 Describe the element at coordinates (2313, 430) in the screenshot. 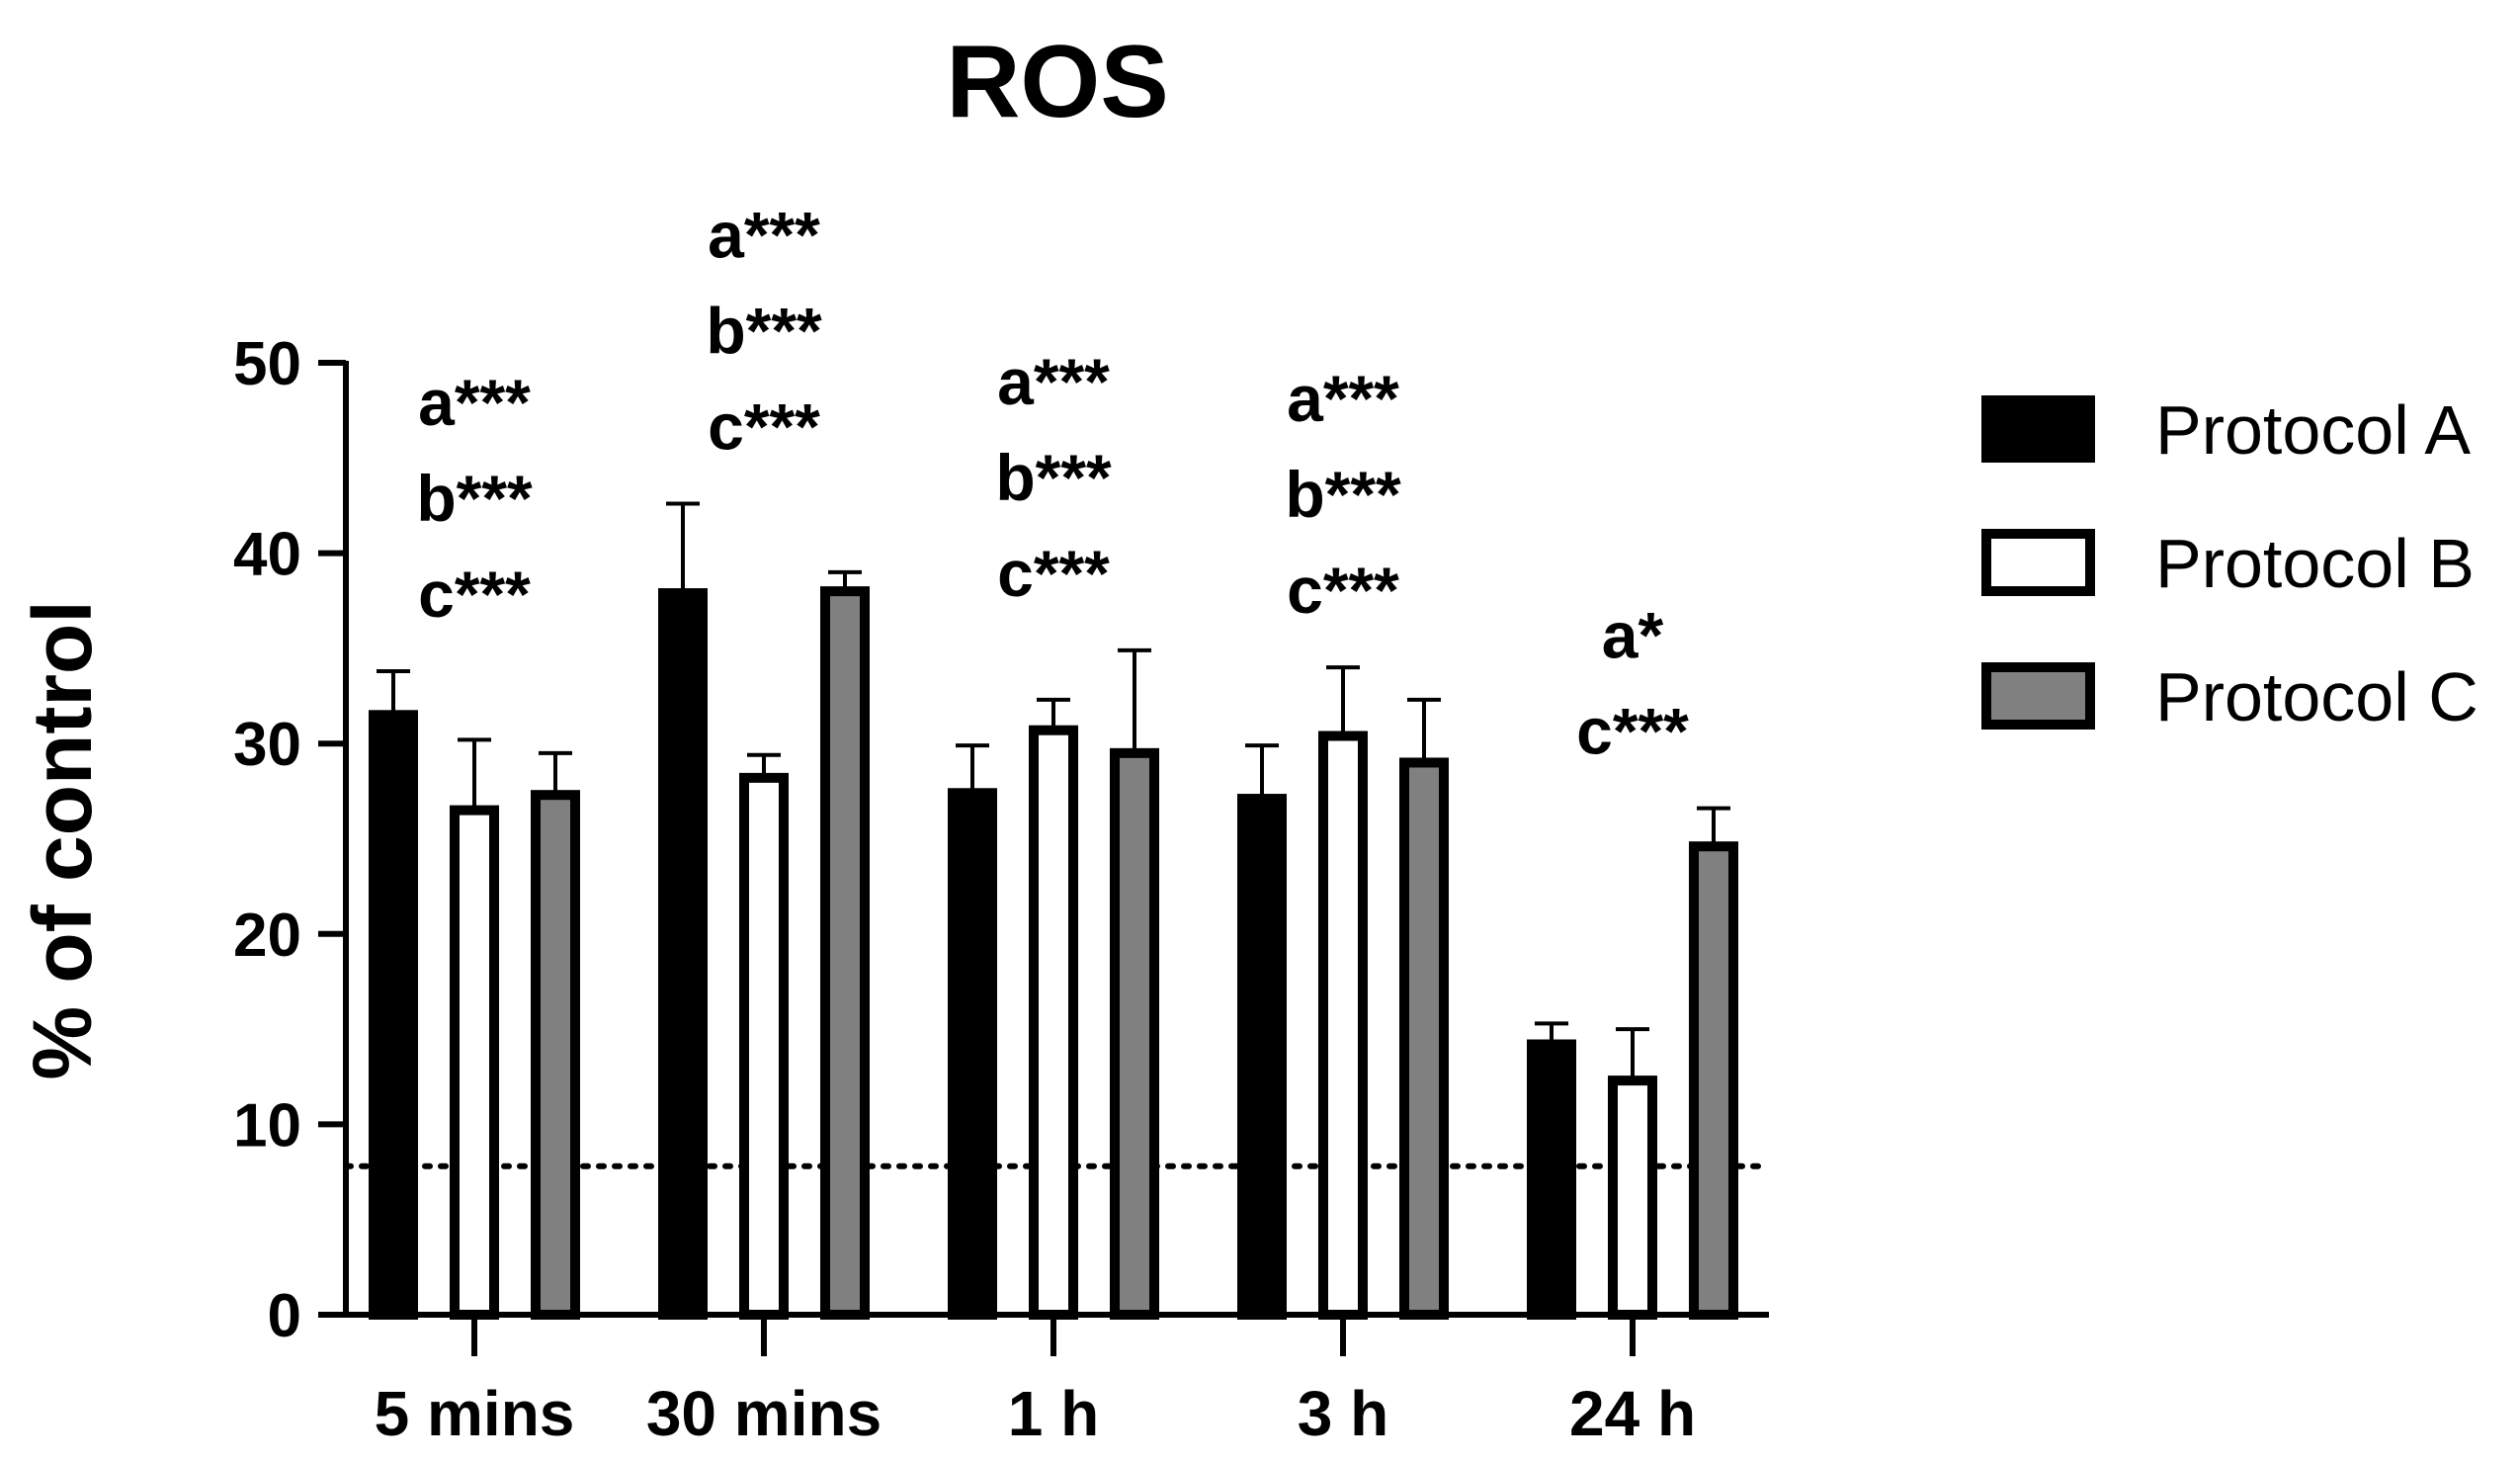

I see `legend-label: Protocol A` at that location.